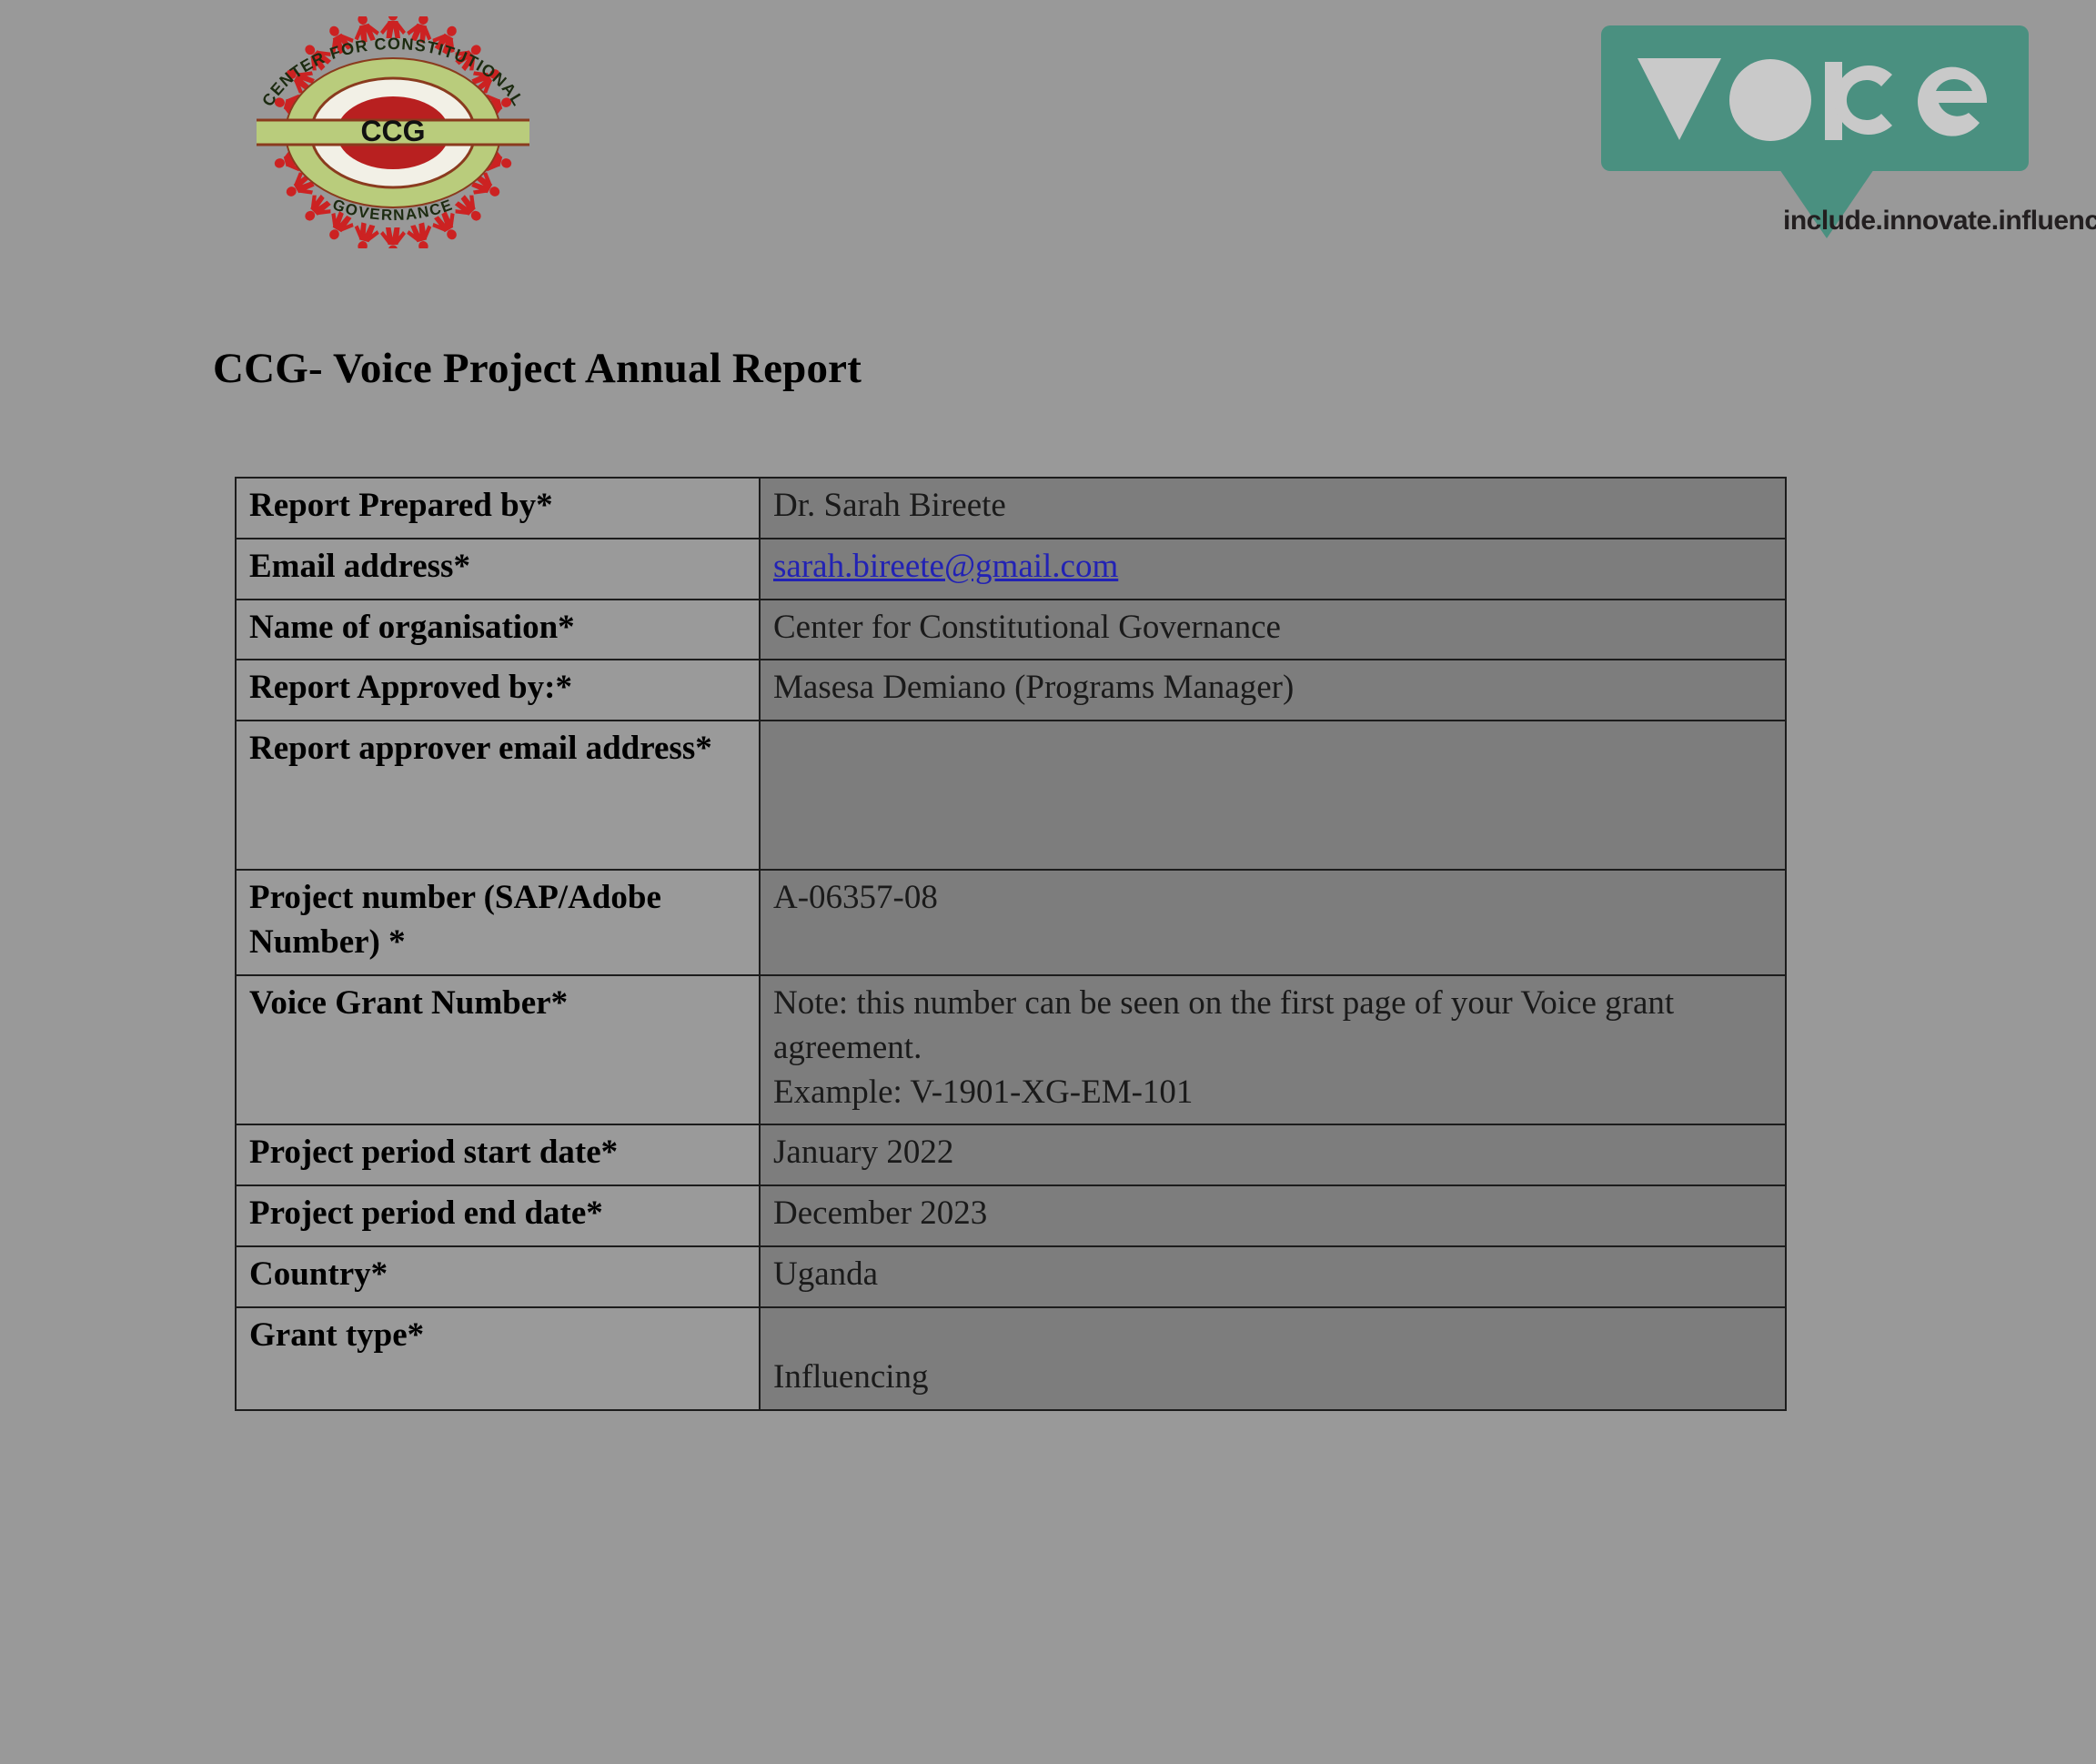  I want to click on row-label-report-prepared-by: Report Prepared by*, so click(498, 508).